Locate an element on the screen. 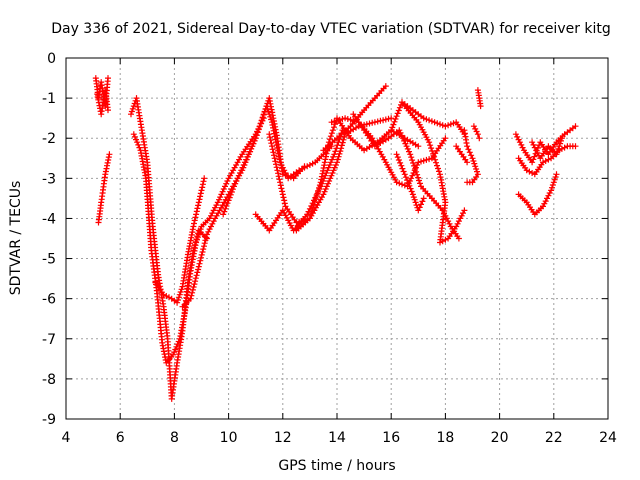 The width and height of the screenshot is (640, 480). x-tick-label: 8 is located at coordinates (174, 438).